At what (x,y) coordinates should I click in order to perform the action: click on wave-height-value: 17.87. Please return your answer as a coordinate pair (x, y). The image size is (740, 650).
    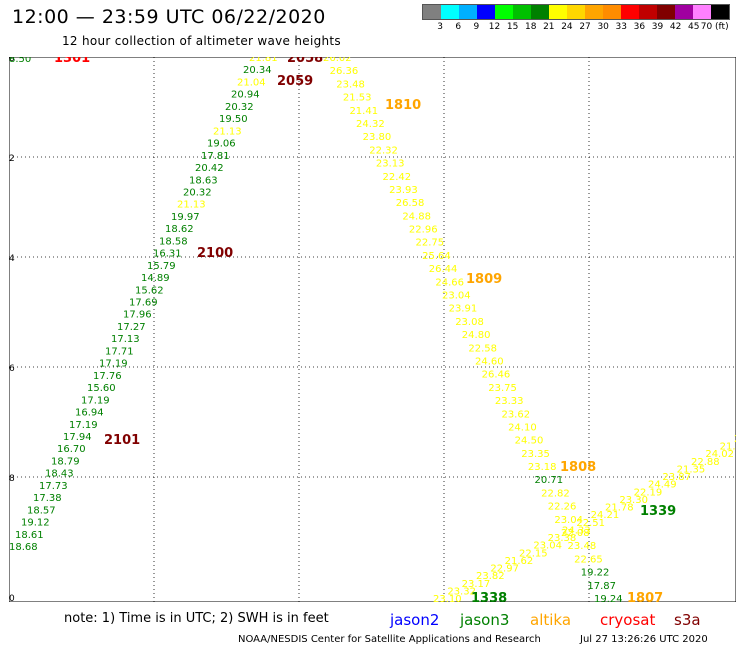
    Looking at the image, I should click on (601, 586).